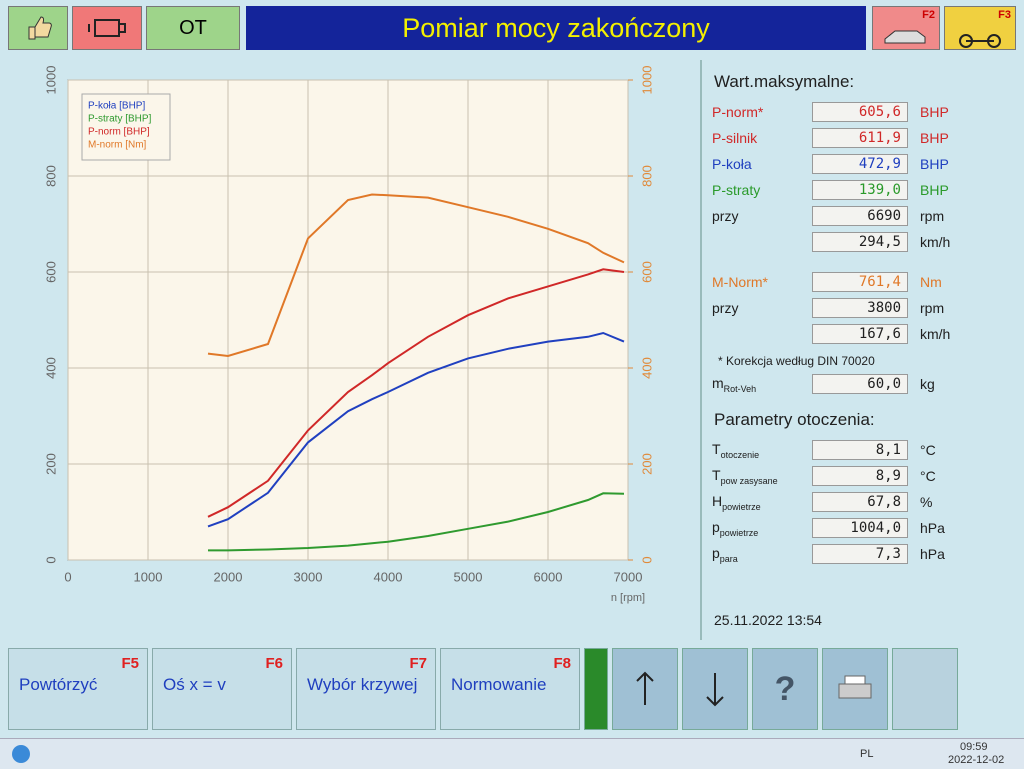 The height and width of the screenshot is (769, 1024). What do you see at coordinates (628, 576) in the screenshot?
I see `x-tick-label: 7000` at bounding box center [628, 576].